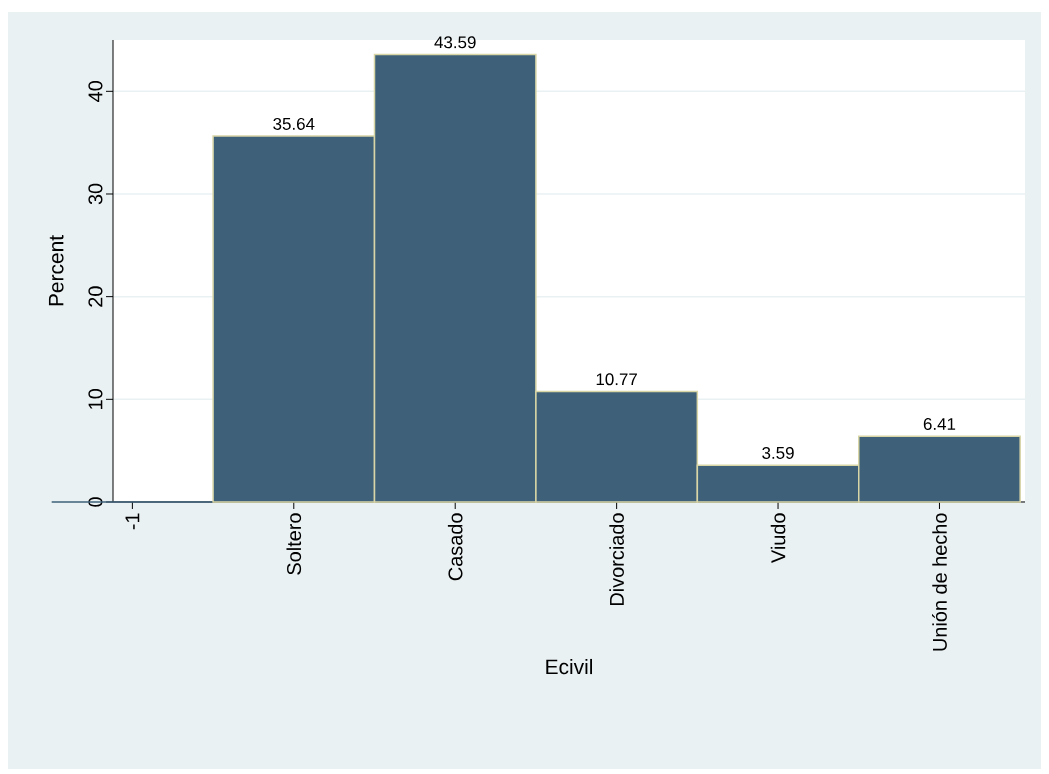 Image resolution: width=1049 pixels, height=774 pixels. I want to click on x-tick-label: Soltero, so click(294, 544).